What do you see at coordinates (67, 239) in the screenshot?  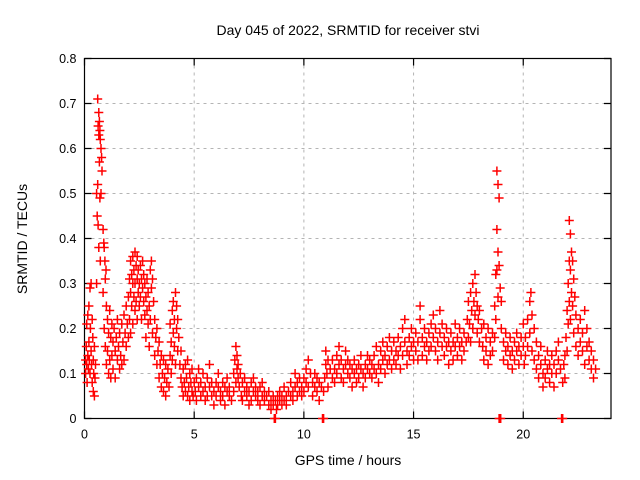 I see `y-tick-label: 0.4` at bounding box center [67, 239].